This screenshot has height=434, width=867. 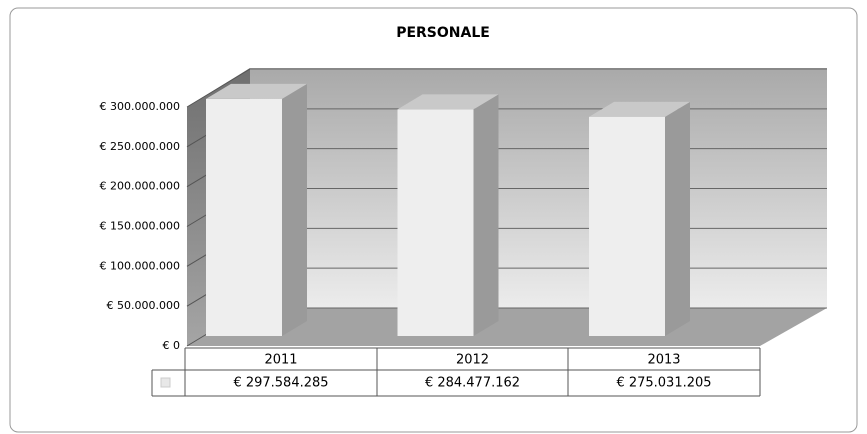 I want to click on y-tick-label: € 300.000.000, so click(x=140, y=106).